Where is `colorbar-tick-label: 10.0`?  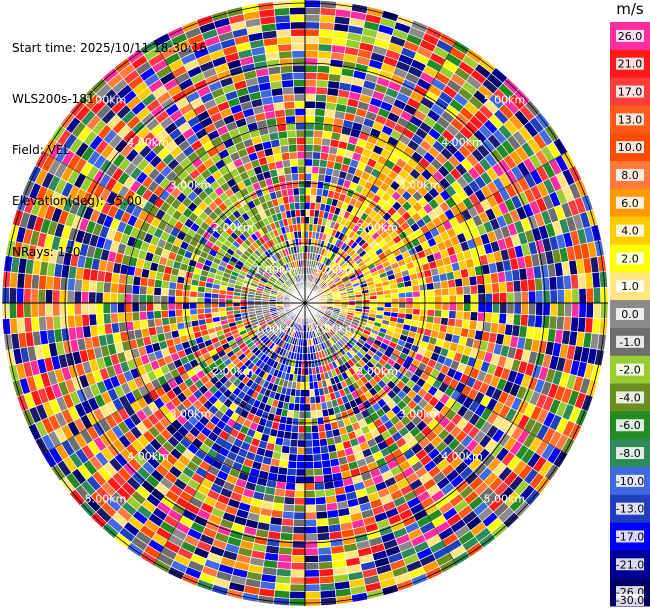
colorbar-tick-label: 10.0 is located at coordinates (630, 147).